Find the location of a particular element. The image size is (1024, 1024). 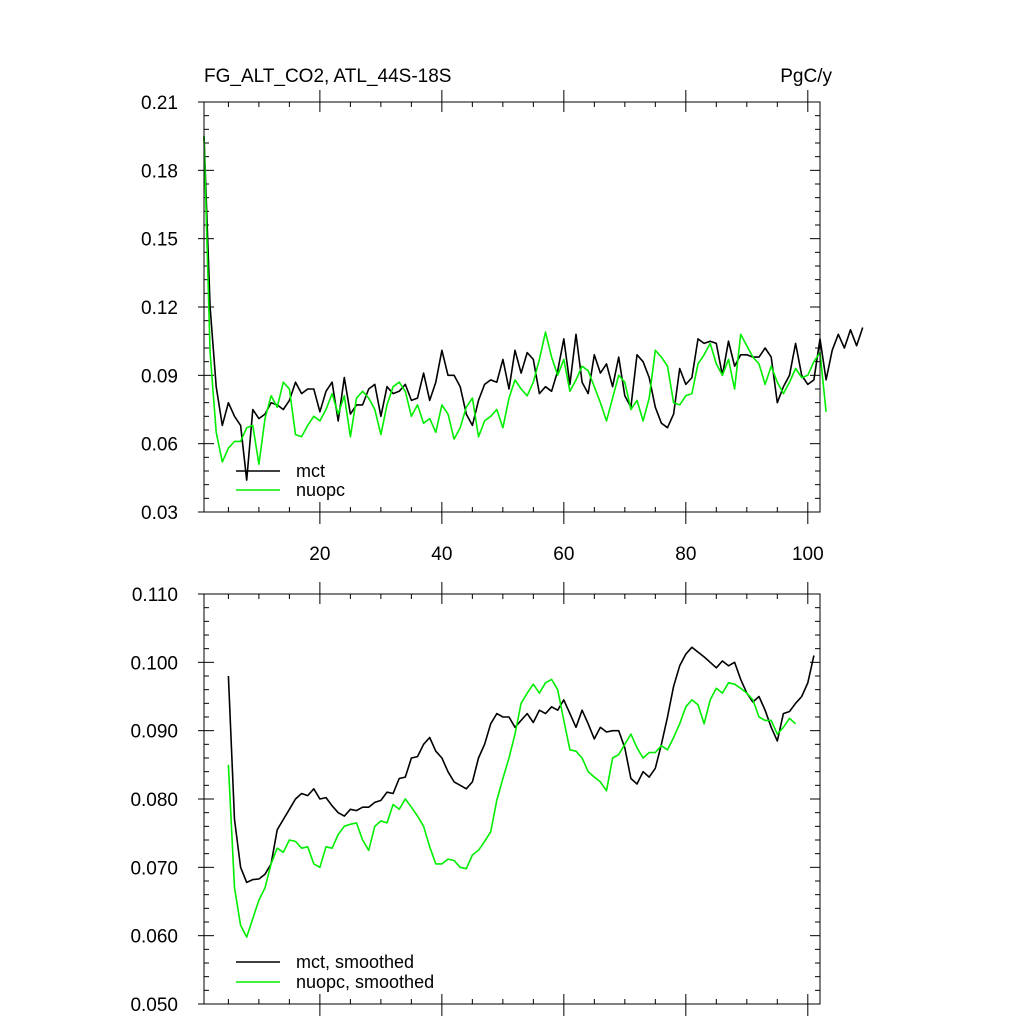

y-tick-label: 0.110 is located at coordinates (155, 595).